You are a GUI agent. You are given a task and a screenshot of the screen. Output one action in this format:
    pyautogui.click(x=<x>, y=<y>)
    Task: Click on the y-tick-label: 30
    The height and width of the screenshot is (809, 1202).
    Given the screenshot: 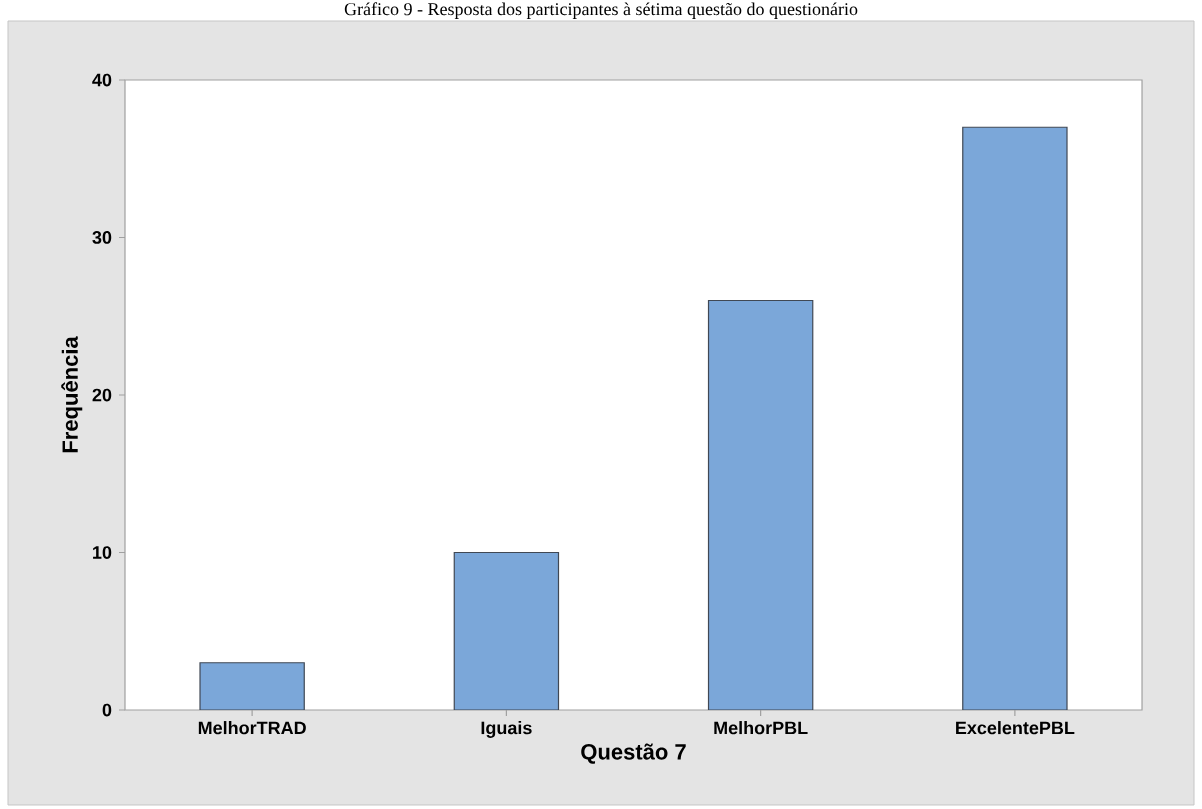 What is the action you would take?
    pyautogui.click(x=102, y=237)
    